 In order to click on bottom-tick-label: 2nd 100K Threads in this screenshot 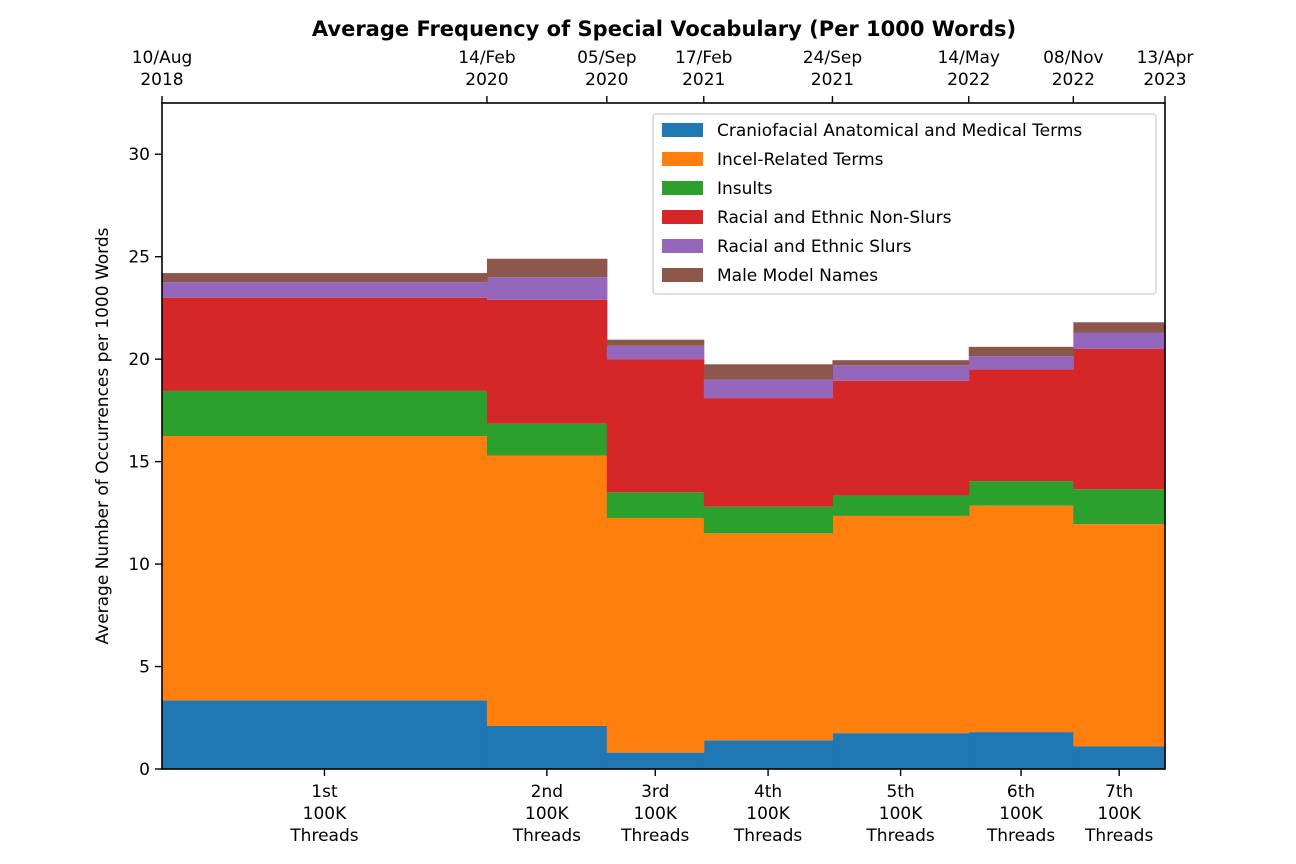, I will do `click(546, 814)`.